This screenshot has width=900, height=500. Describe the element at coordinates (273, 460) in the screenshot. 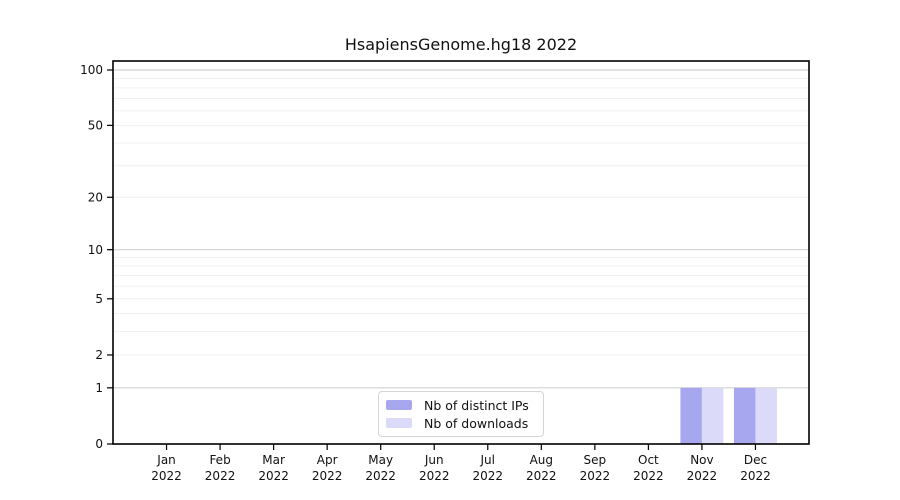

I see `x-tick-label-month: Mar` at that location.